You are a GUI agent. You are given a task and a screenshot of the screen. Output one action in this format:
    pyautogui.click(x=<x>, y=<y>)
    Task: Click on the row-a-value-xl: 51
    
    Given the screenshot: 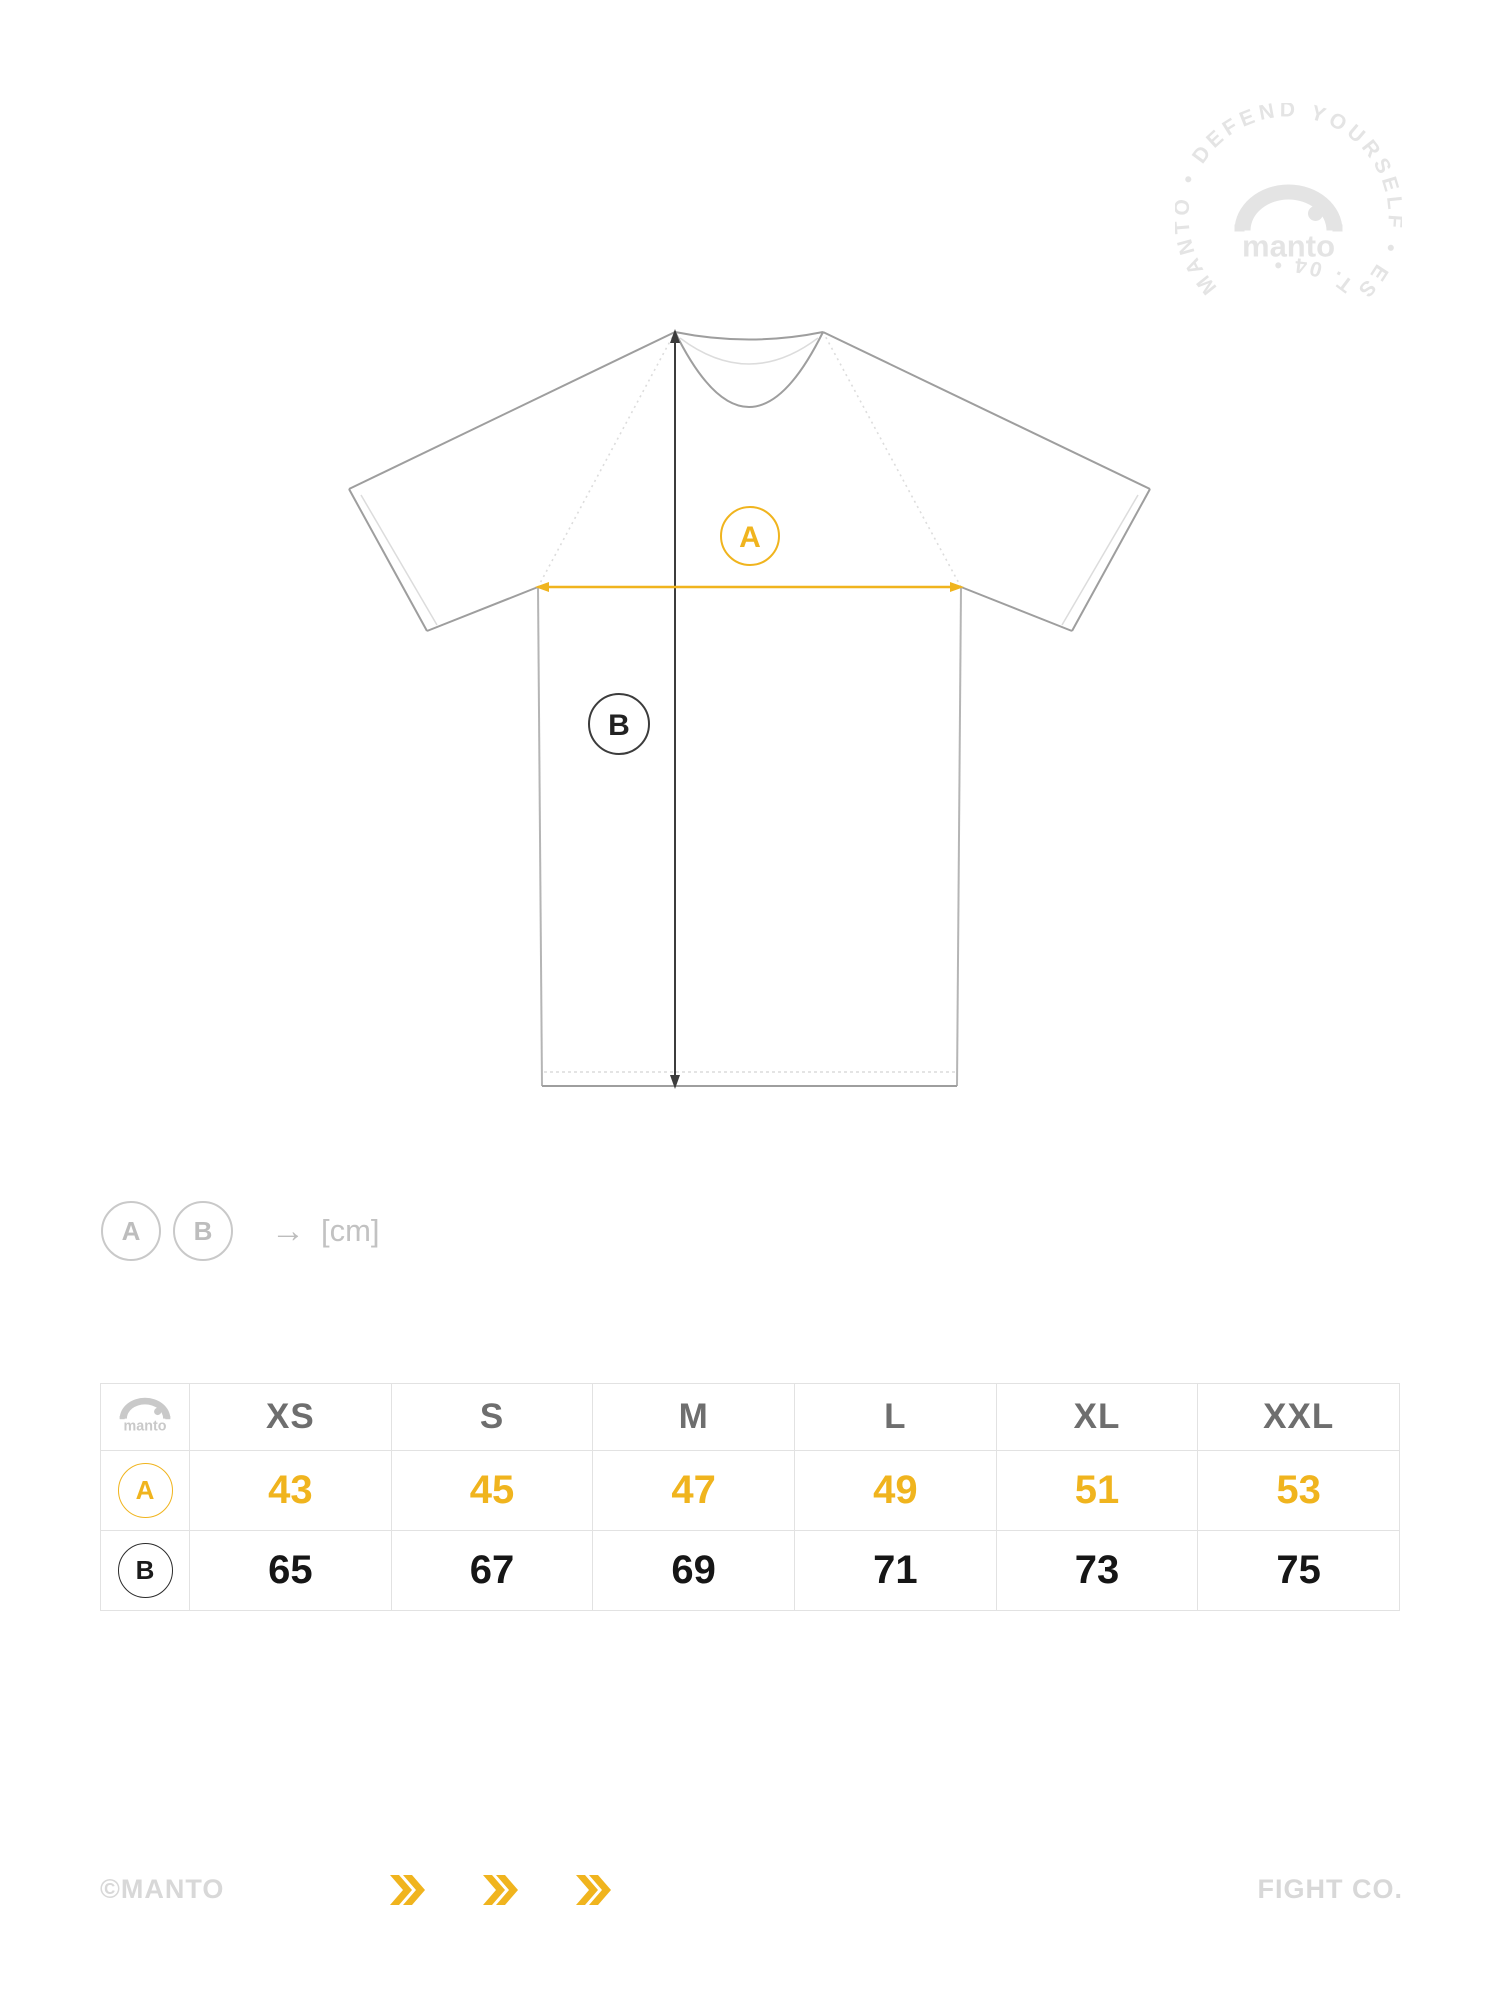 What is the action you would take?
    pyautogui.click(x=1096, y=1490)
    